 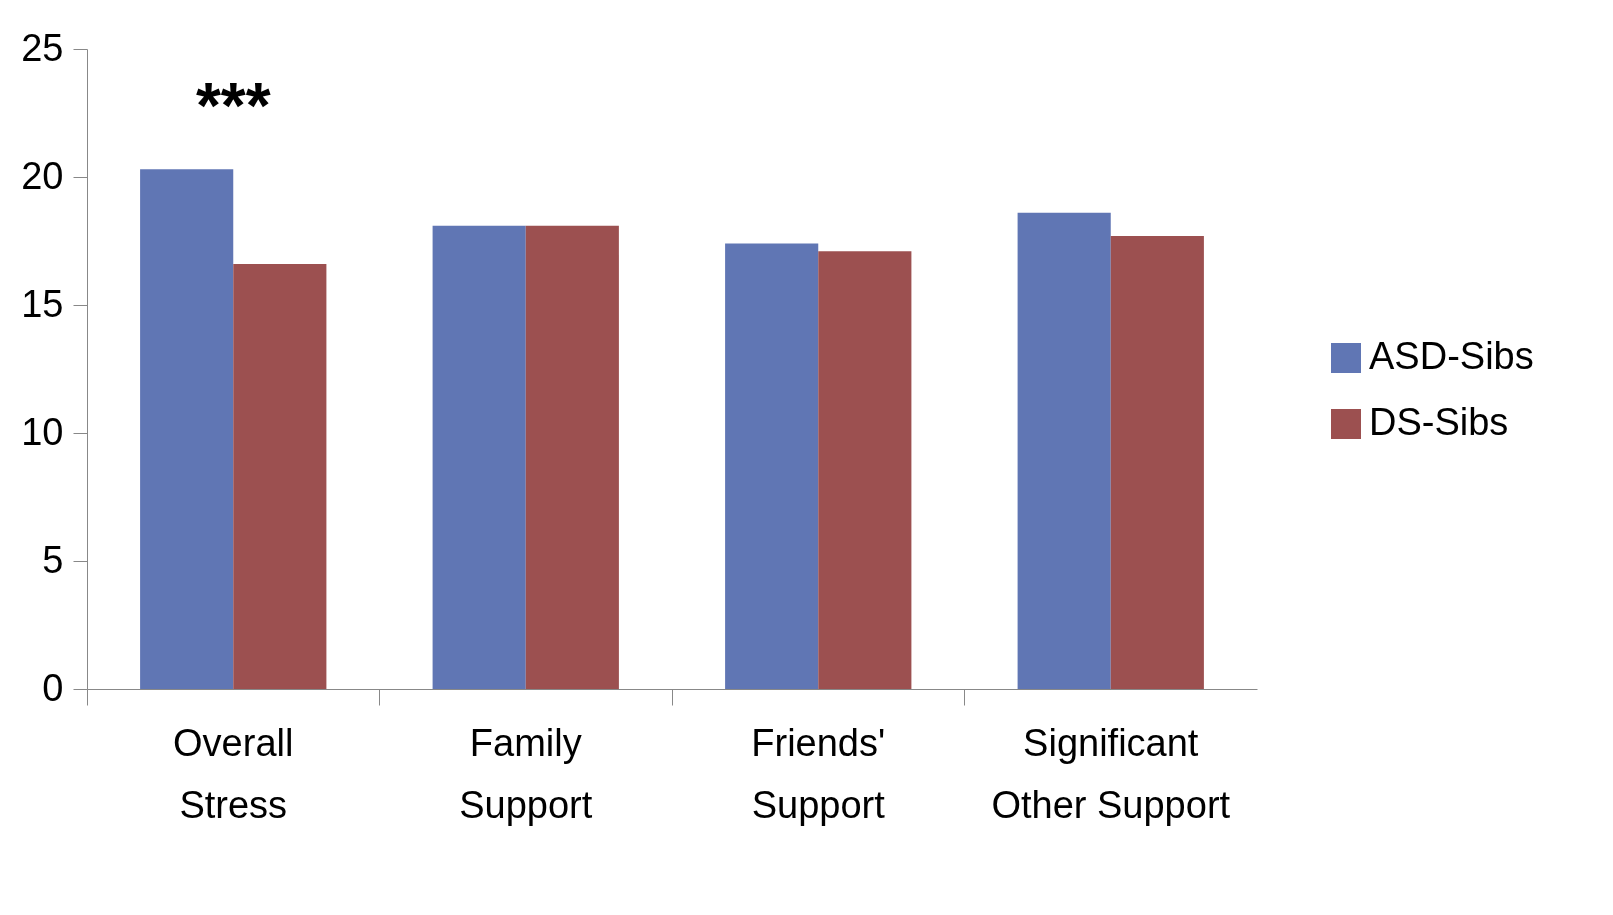 What do you see at coordinates (53, 687) in the screenshot?
I see `y-tick-label: 0` at bounding box center [53, 687].